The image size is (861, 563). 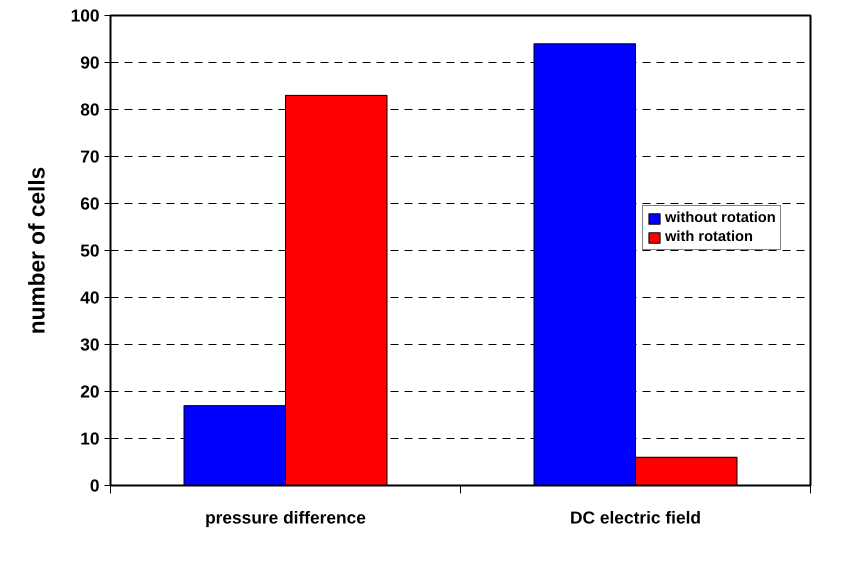 I want to click on legend-label: without rotation, so click(x=720, y=218).